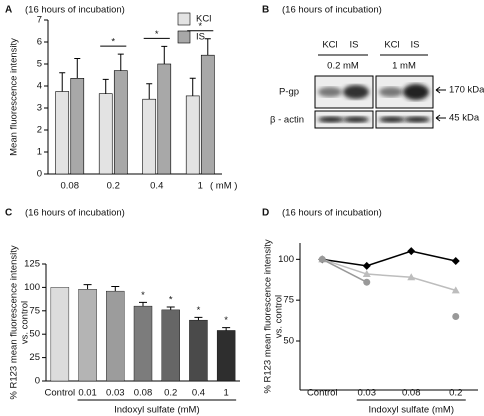  I want to click on y-tick-label: 2, so click(39, 130).